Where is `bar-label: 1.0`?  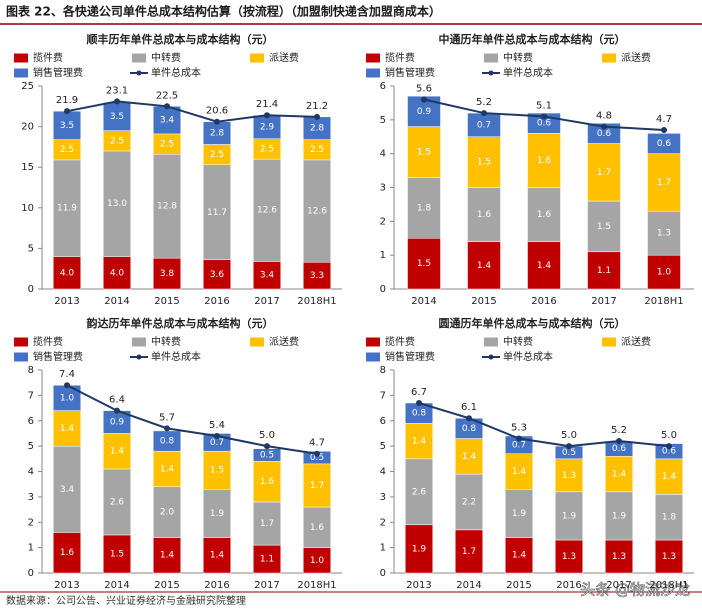
bar-label: 1.0 is located at coordinates (67, 398).